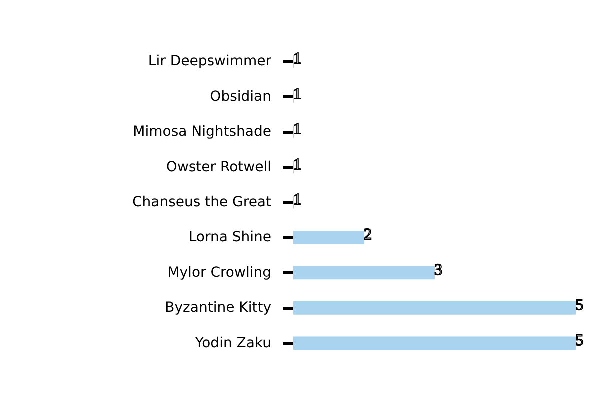  What do you see at coordinates (220, 272) in the screenshot?
I see `y-tick-label: Mylor Crowling` at bounding box center [220, 272].